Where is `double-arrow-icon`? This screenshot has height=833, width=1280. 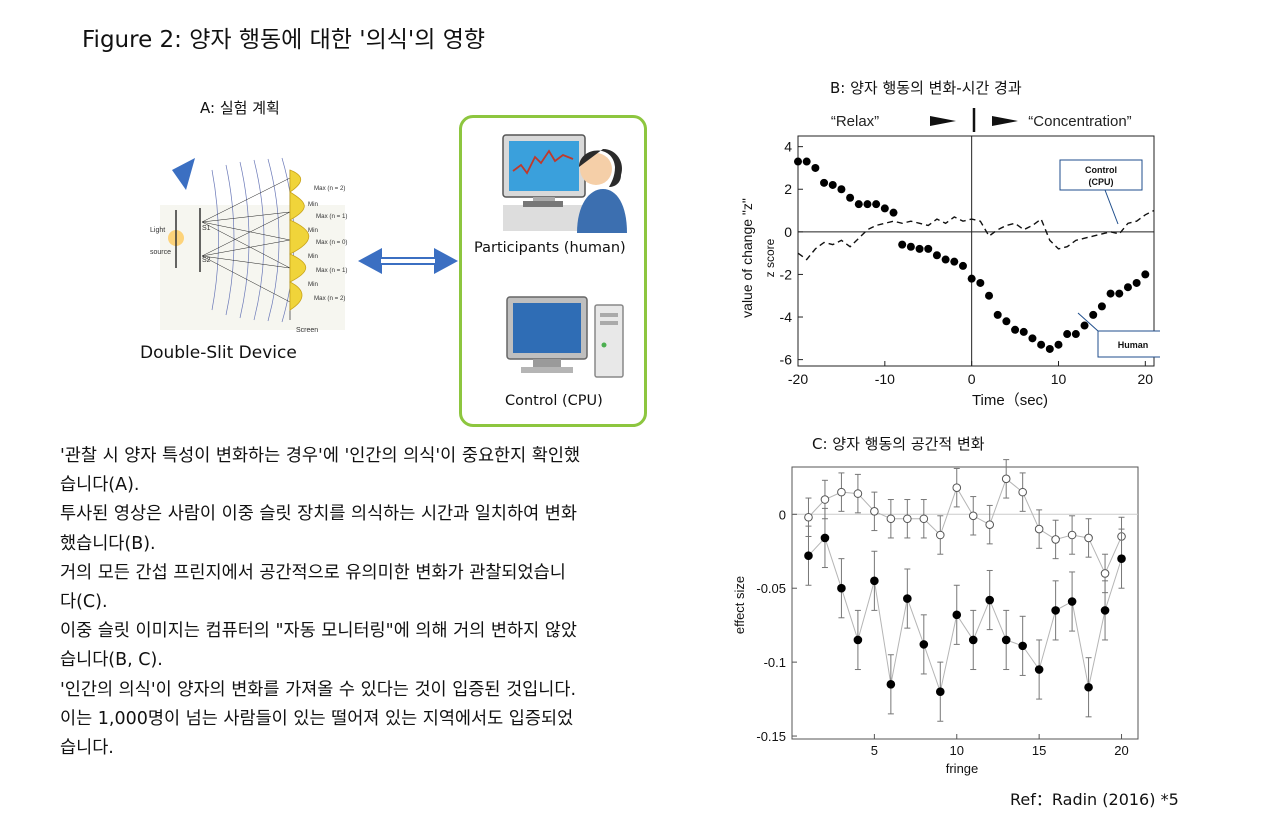
double-arrow-icon is located at coordinates (408, 261).